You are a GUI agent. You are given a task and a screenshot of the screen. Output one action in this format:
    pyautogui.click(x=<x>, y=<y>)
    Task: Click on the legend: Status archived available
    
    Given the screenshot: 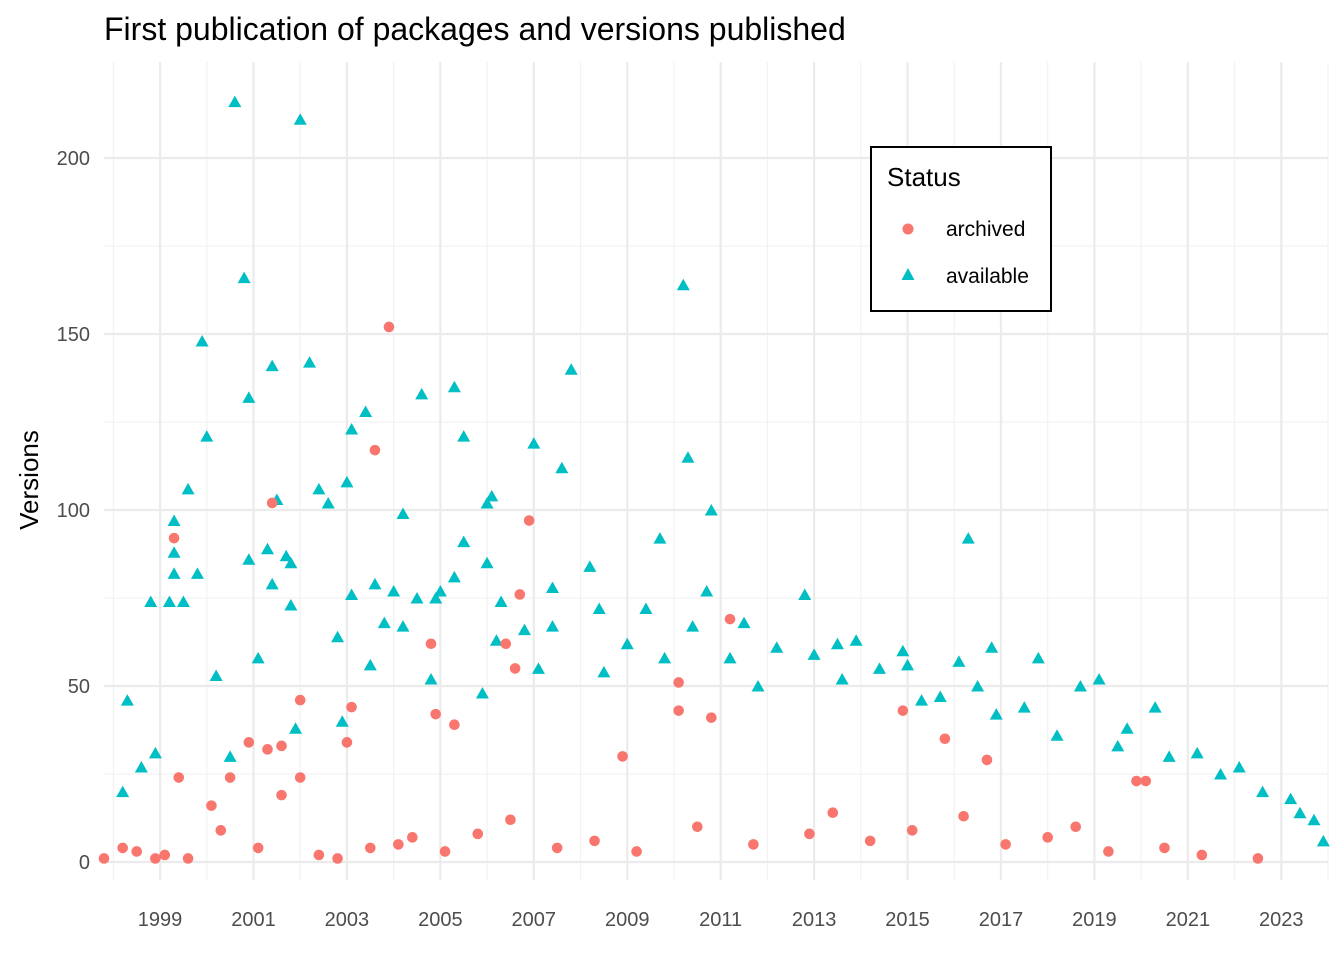 What is the action you would take?
    pyautogui.click(x=961, y=229)
    